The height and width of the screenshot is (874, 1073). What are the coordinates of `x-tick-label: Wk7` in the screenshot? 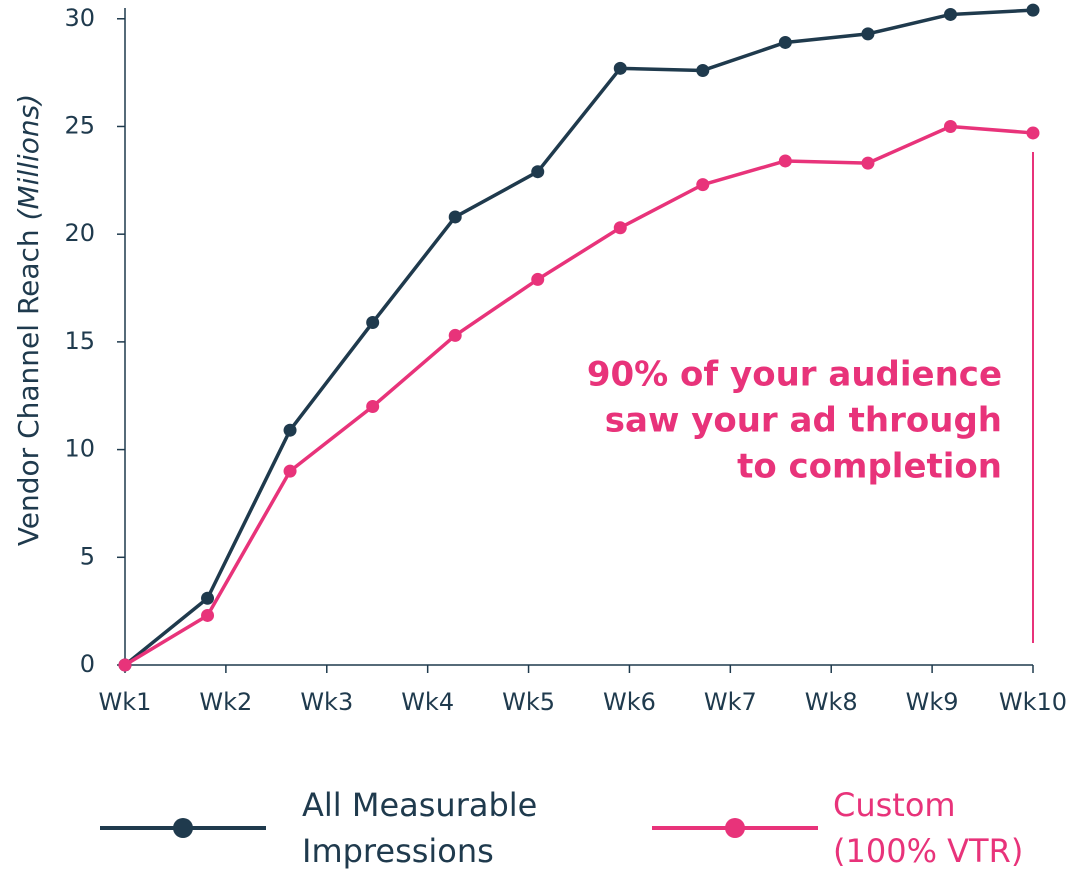 It's located at (730, 702).